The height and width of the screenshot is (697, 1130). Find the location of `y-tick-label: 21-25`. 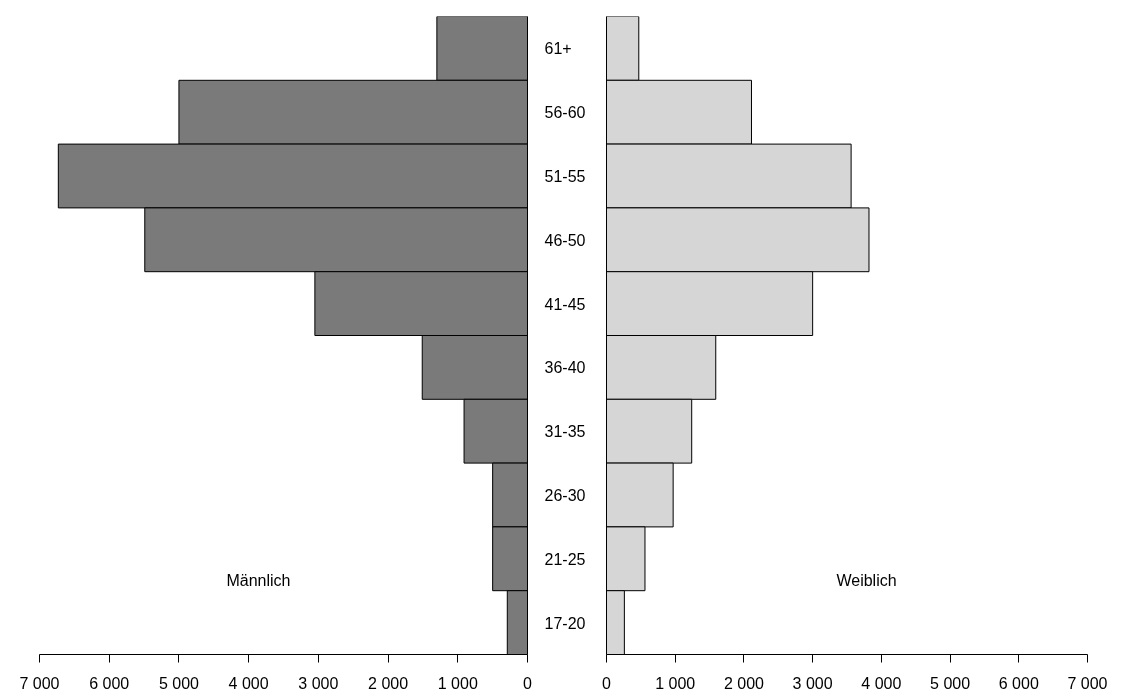

y-tick-label: 21-25 is located at coordinates (565, 559).